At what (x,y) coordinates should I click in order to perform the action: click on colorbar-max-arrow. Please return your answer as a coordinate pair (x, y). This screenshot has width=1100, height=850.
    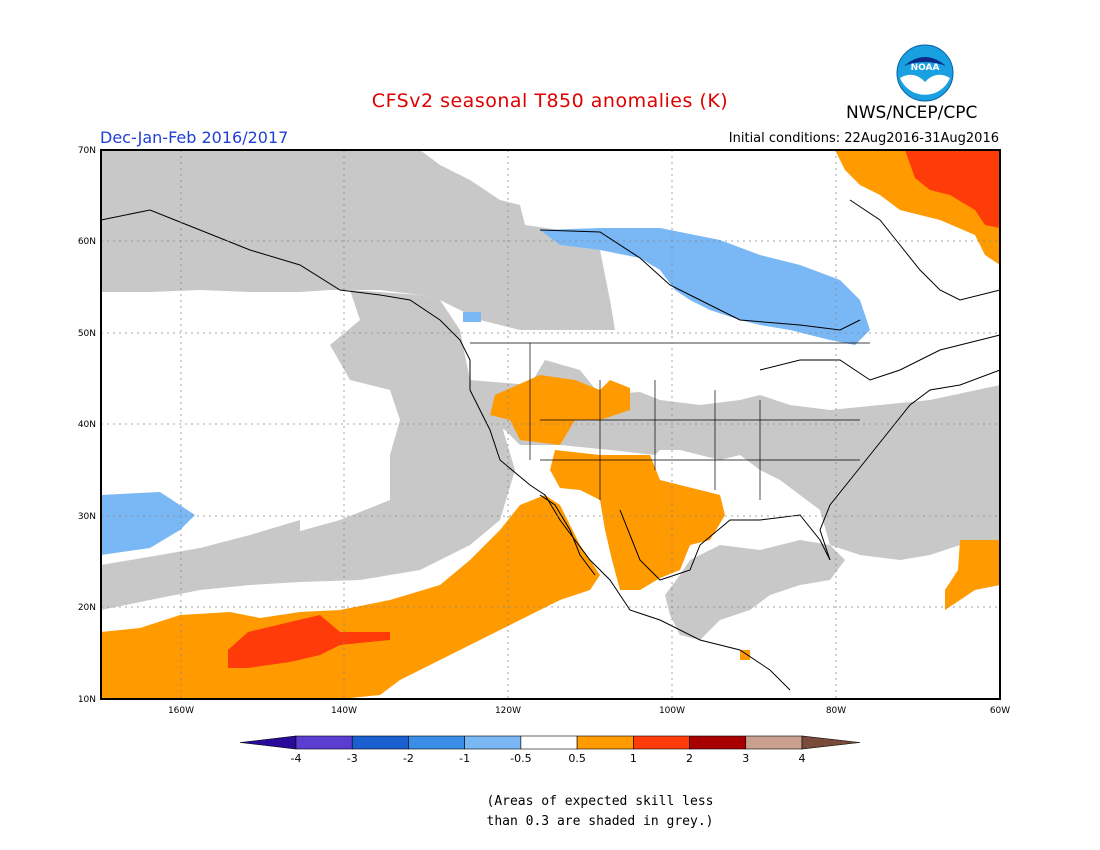
    Looking at the image, I should click on (831, 742).